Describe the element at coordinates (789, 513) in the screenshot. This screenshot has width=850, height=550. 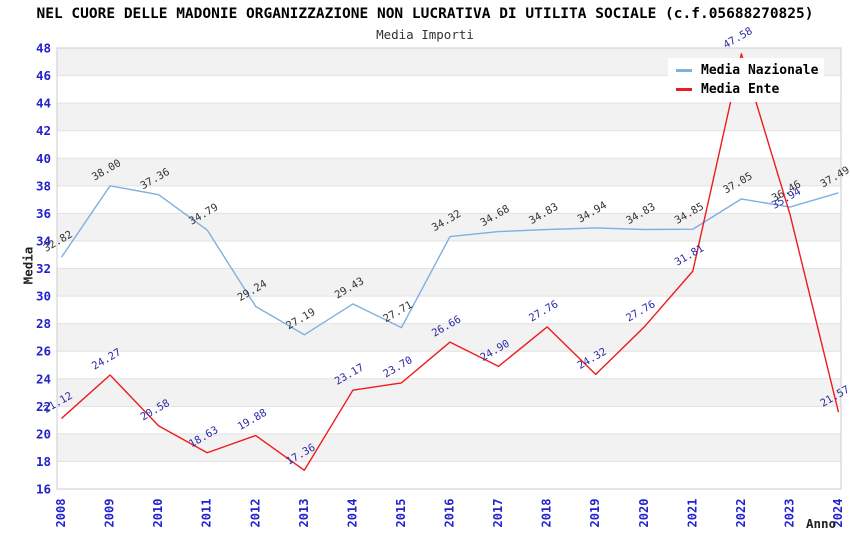
I see `x-tick-label: 2023` at that location.